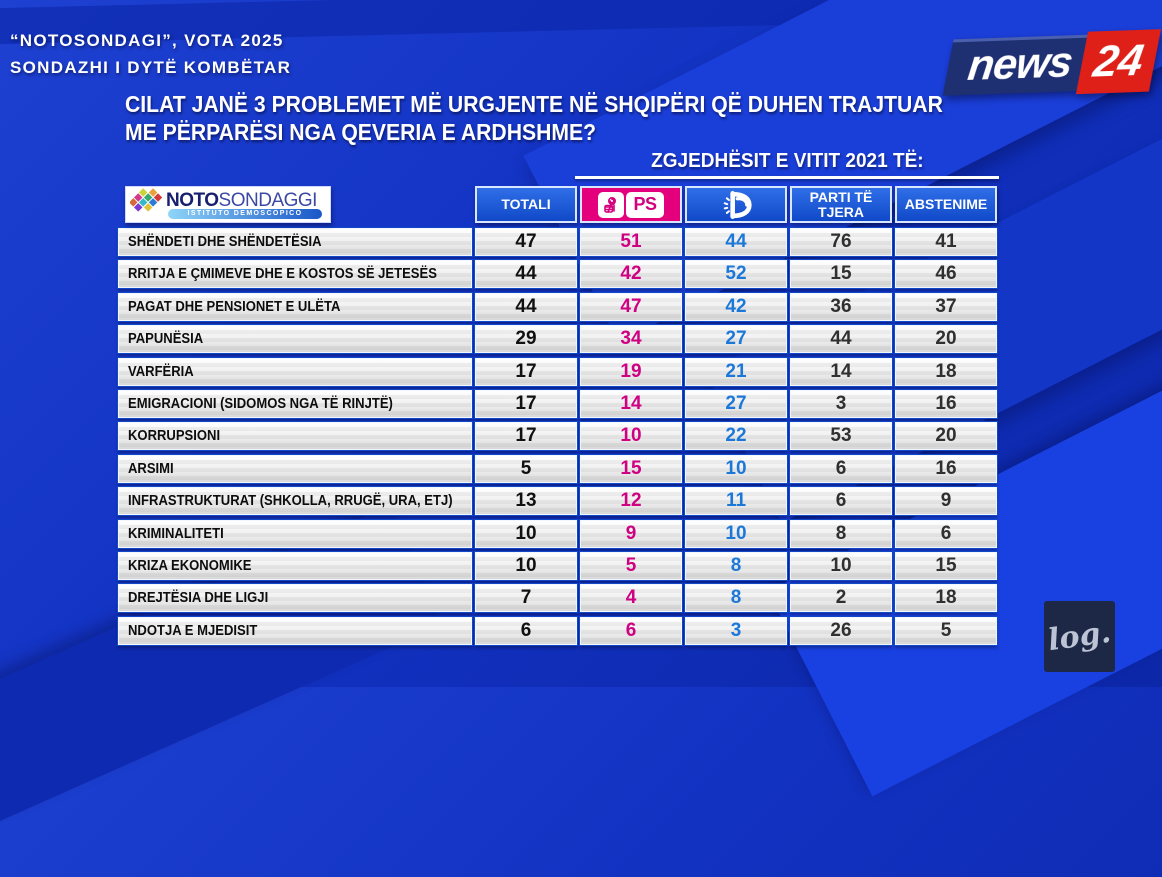  I want to click on news24-name-text: news, so click(1019, 64).